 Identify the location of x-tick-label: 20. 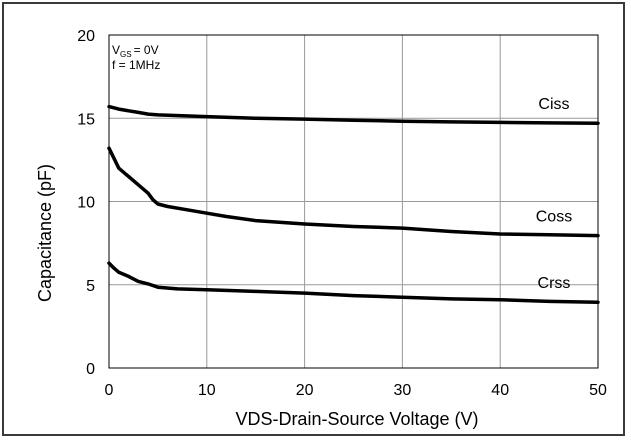
(305, 390).